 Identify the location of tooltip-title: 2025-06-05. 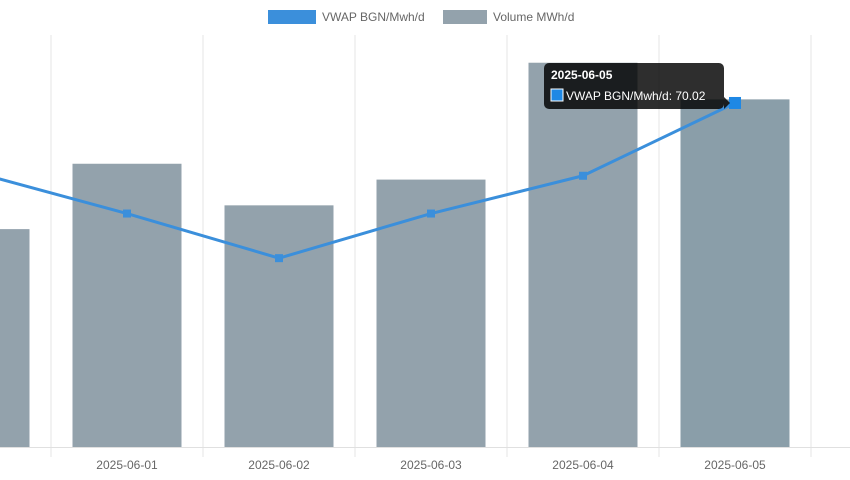
(582, 75).